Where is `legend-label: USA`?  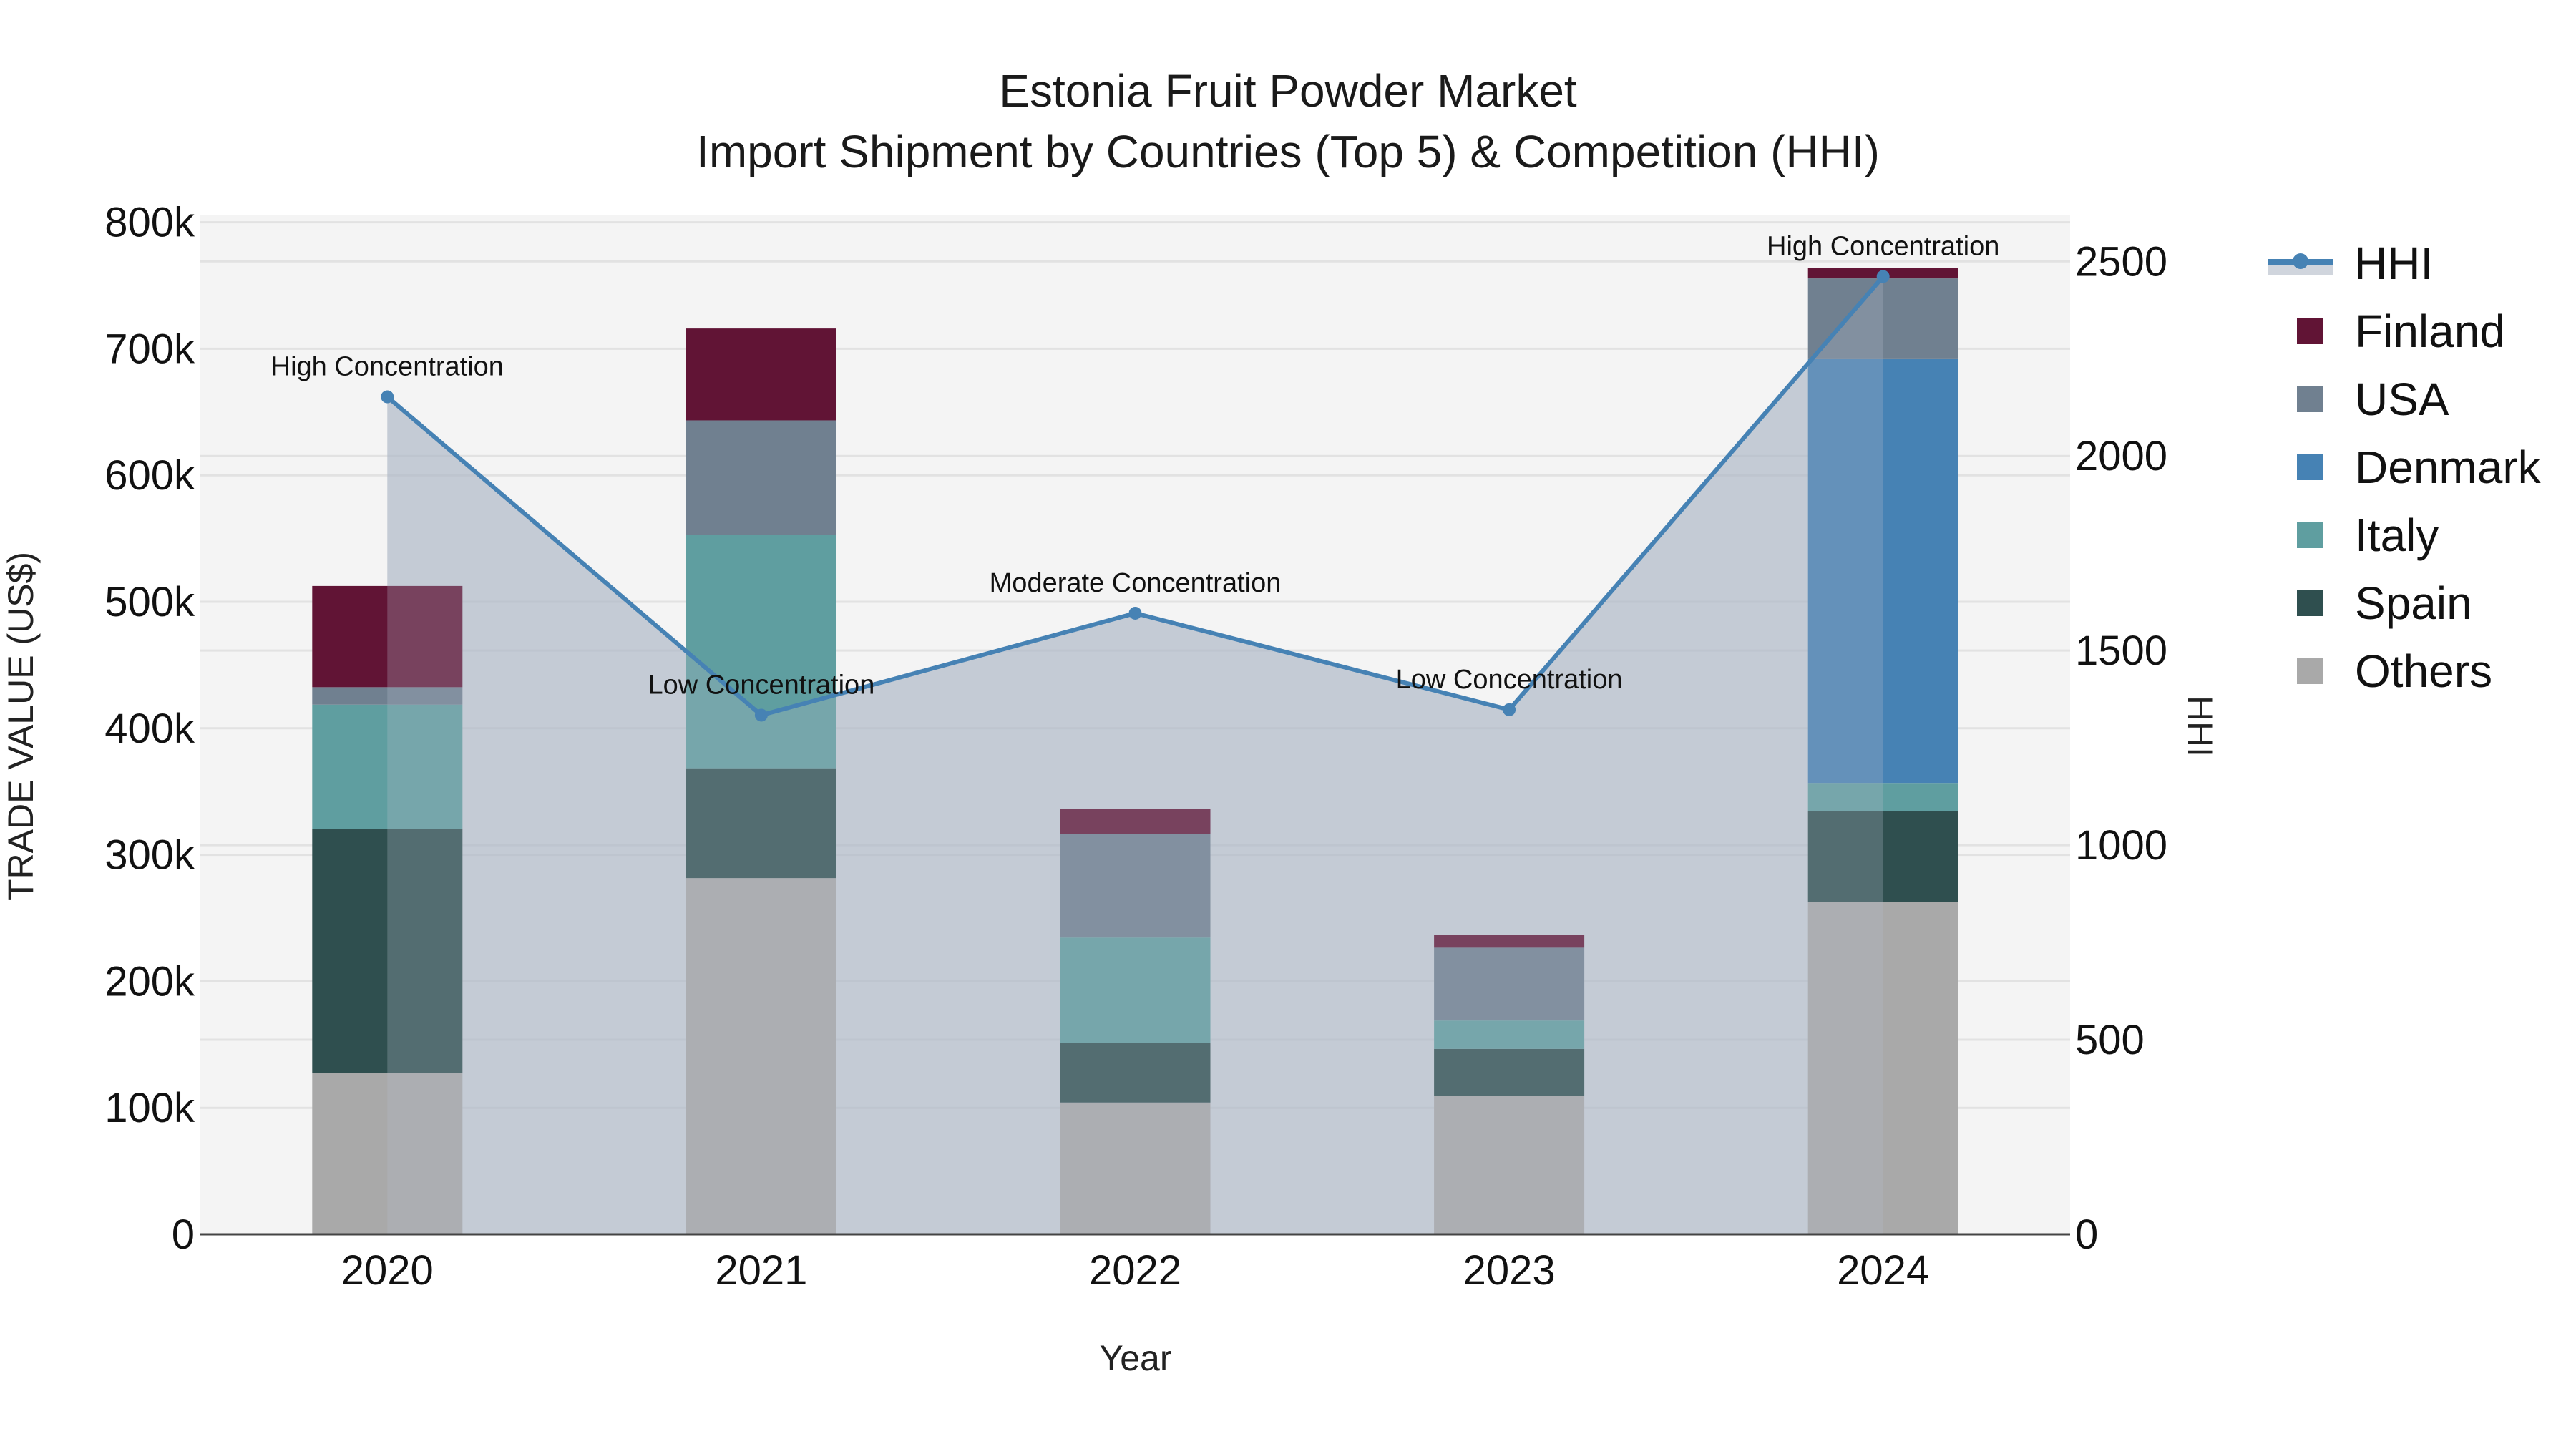 legend-label: USA is located at coordinates (2402, 399).